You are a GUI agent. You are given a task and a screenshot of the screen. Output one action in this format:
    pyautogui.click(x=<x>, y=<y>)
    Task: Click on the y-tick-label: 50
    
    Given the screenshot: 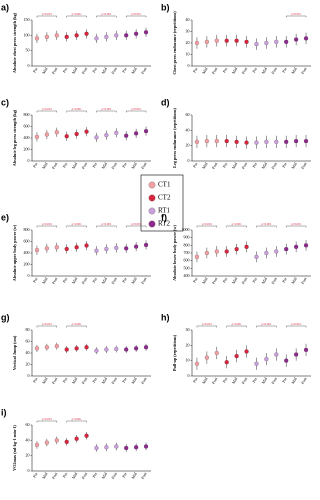 What is the action you would take?
    pyautogui.click(x=28, y=50)
    